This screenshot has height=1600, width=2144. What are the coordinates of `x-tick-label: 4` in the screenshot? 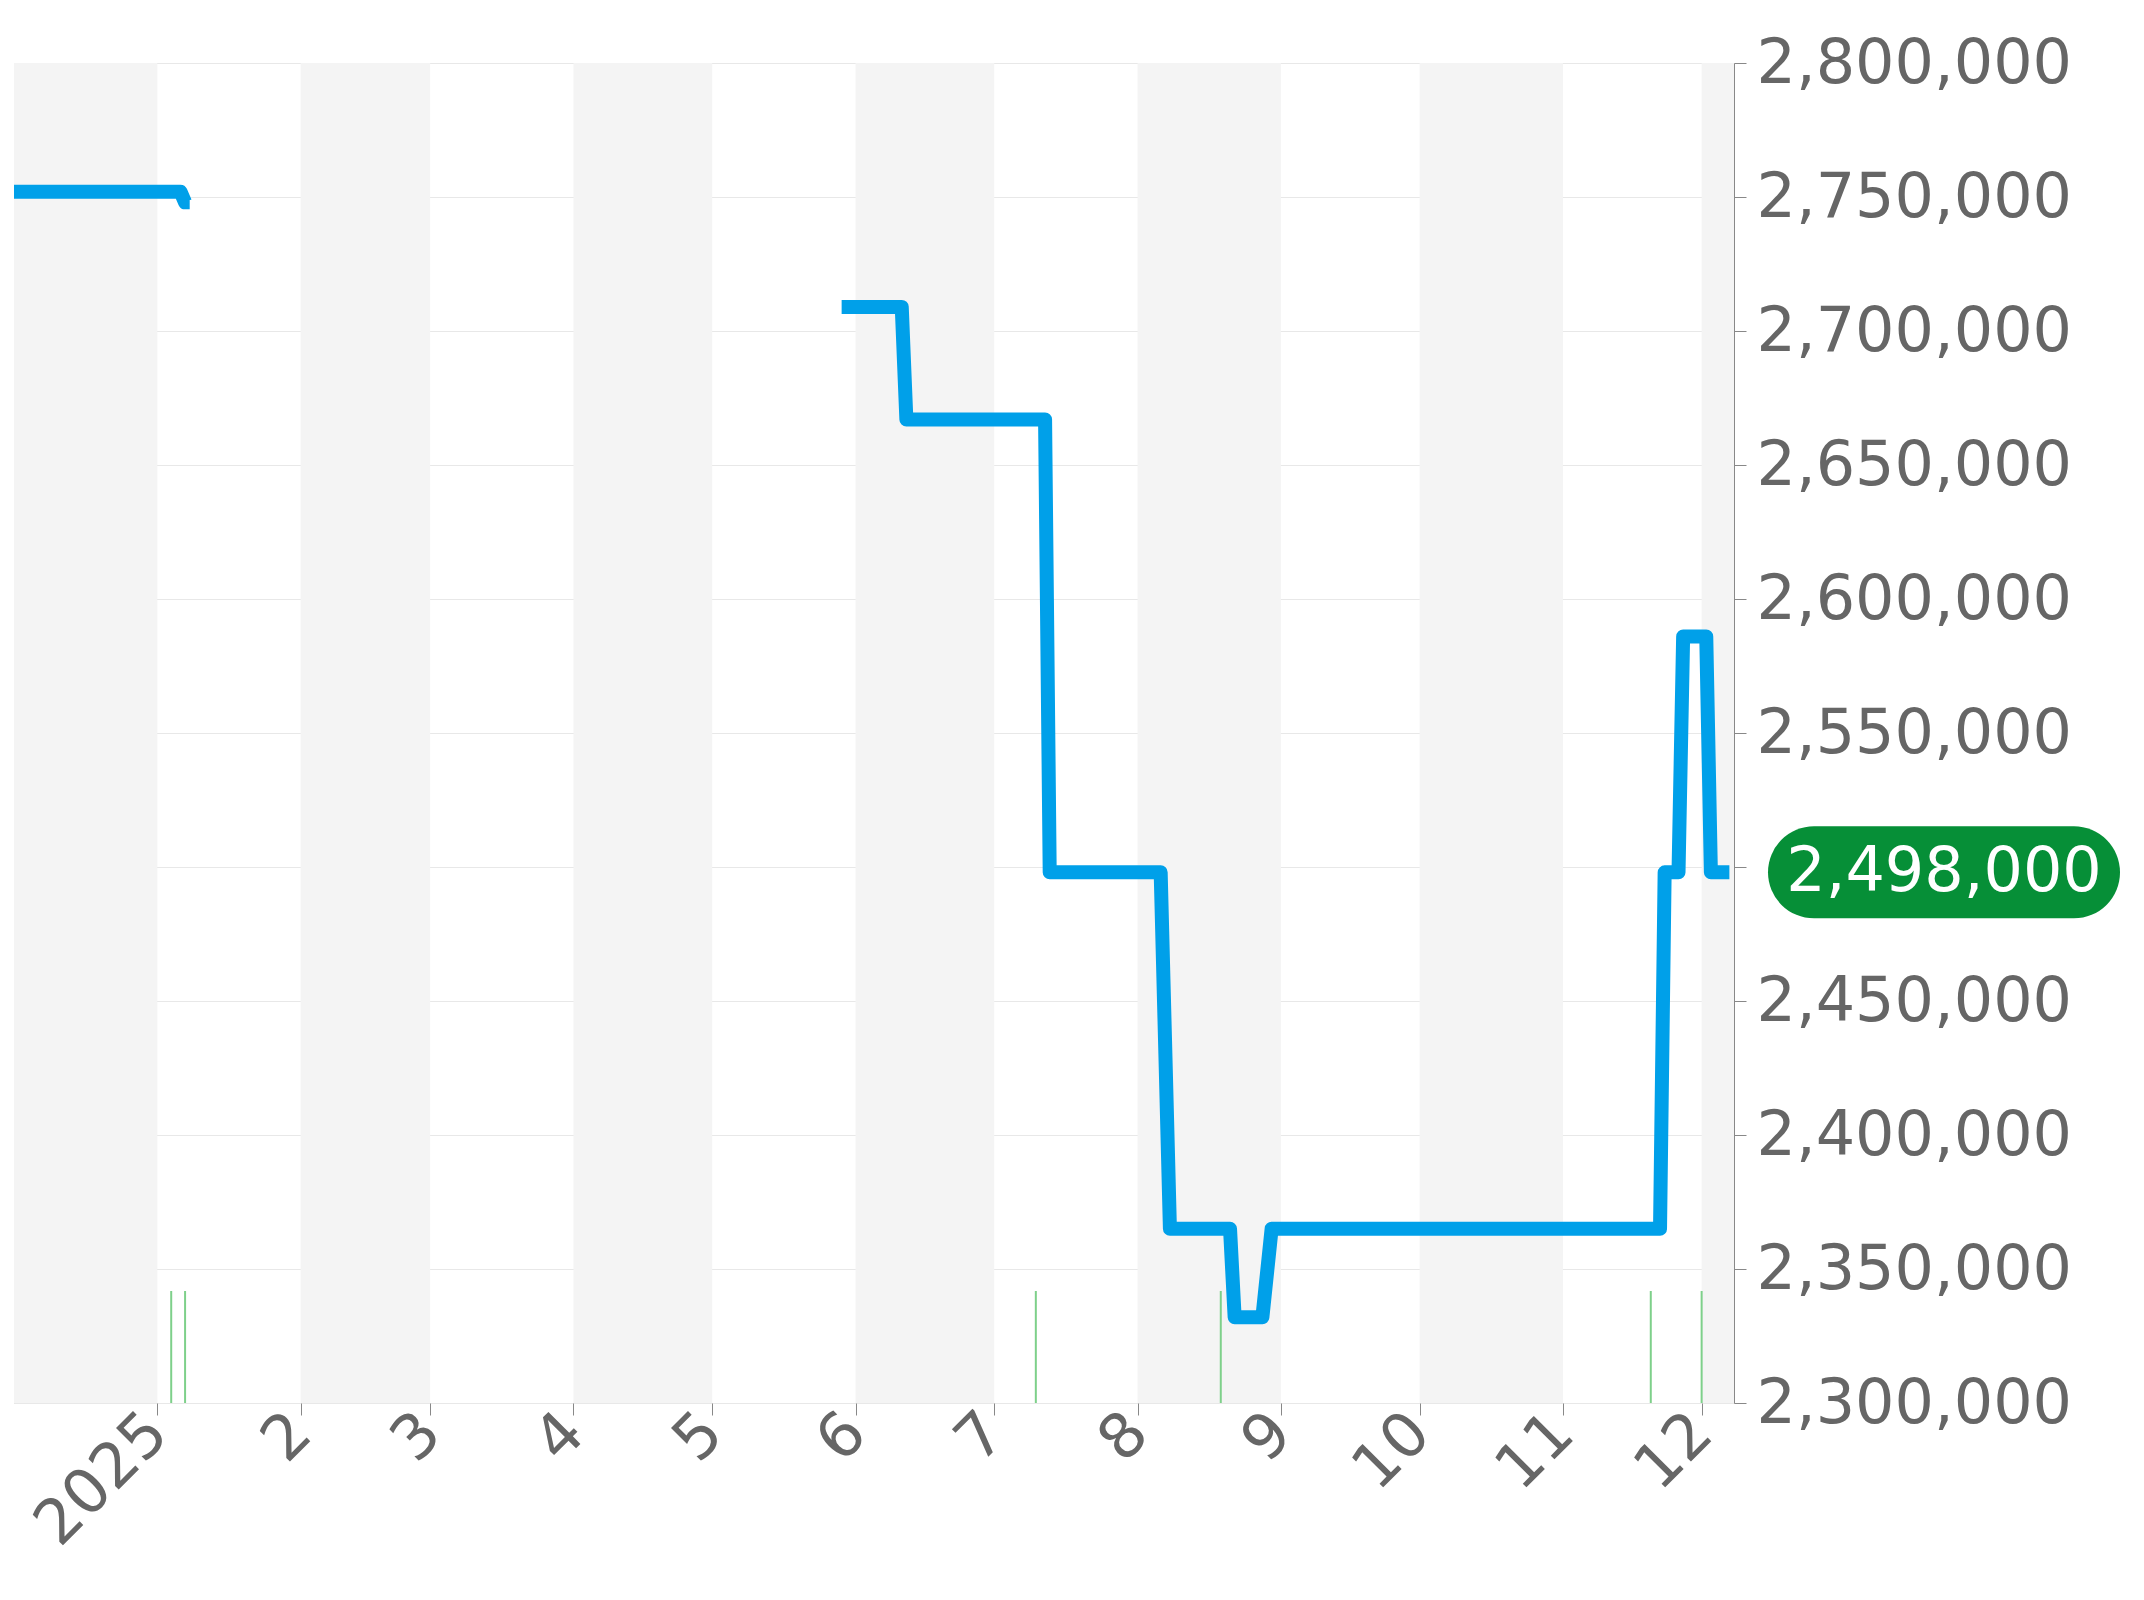 It's located at (558, 1435).